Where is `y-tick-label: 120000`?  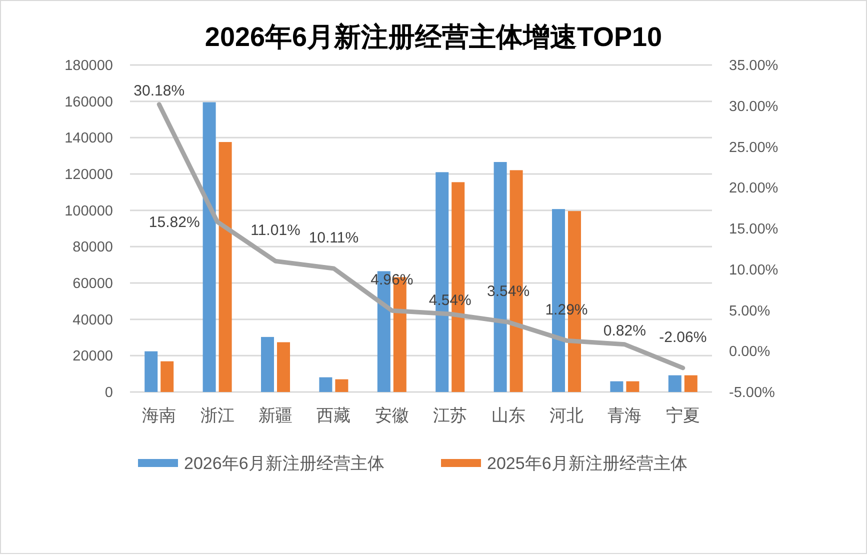
y-tick-label: 120000 is located at coordinates (88, 175).